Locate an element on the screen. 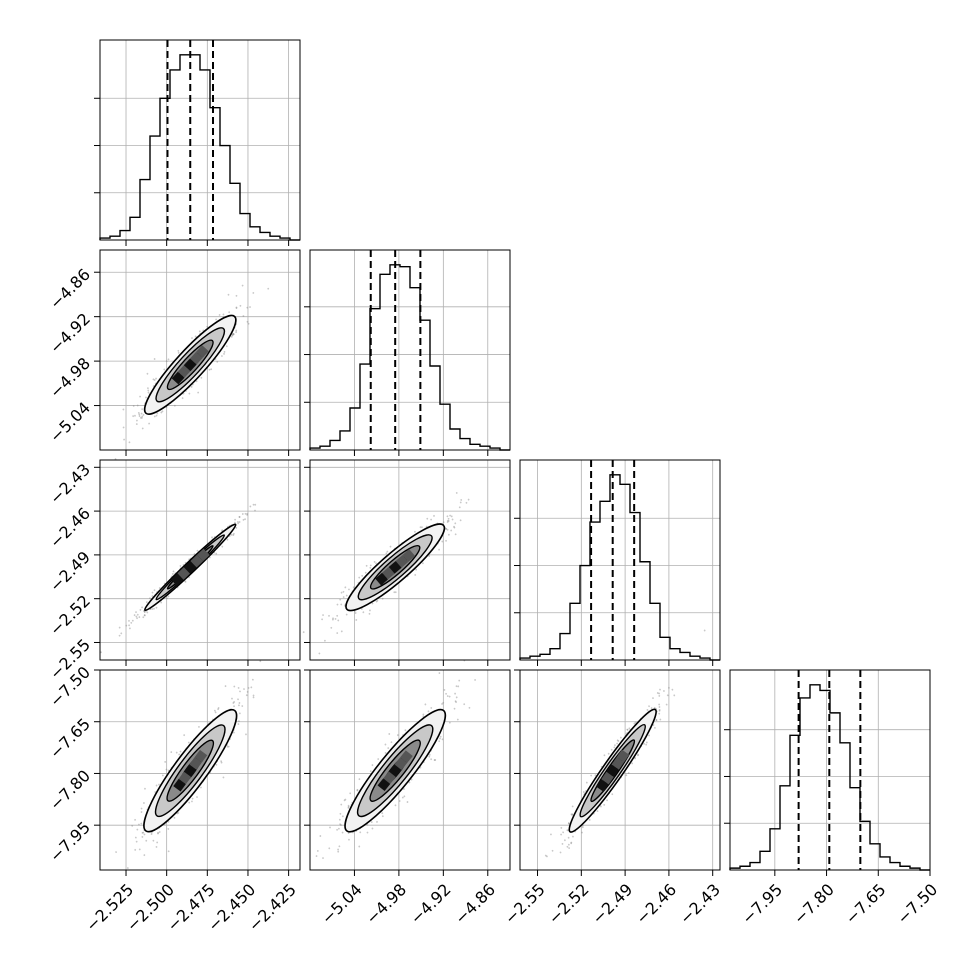 This screenshot has height=970, width=970. xtick-label-1-2: −4.92 is located at coordinates (431, 904).